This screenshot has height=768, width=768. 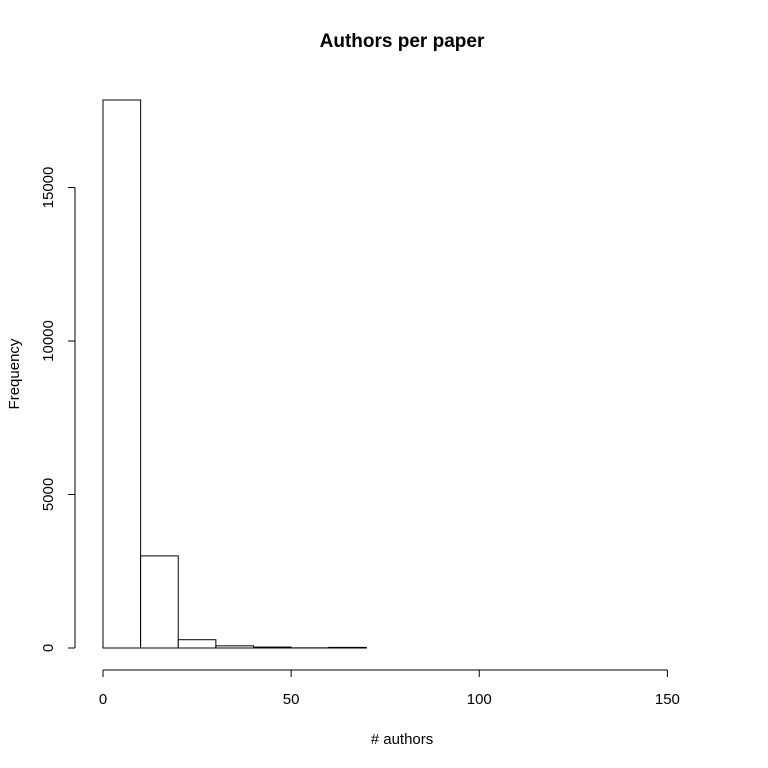 What do you see at coordinates (402, 41) in the screenshot?
I see `chart-title: Authors per paper` at bounding box center [402, 41].